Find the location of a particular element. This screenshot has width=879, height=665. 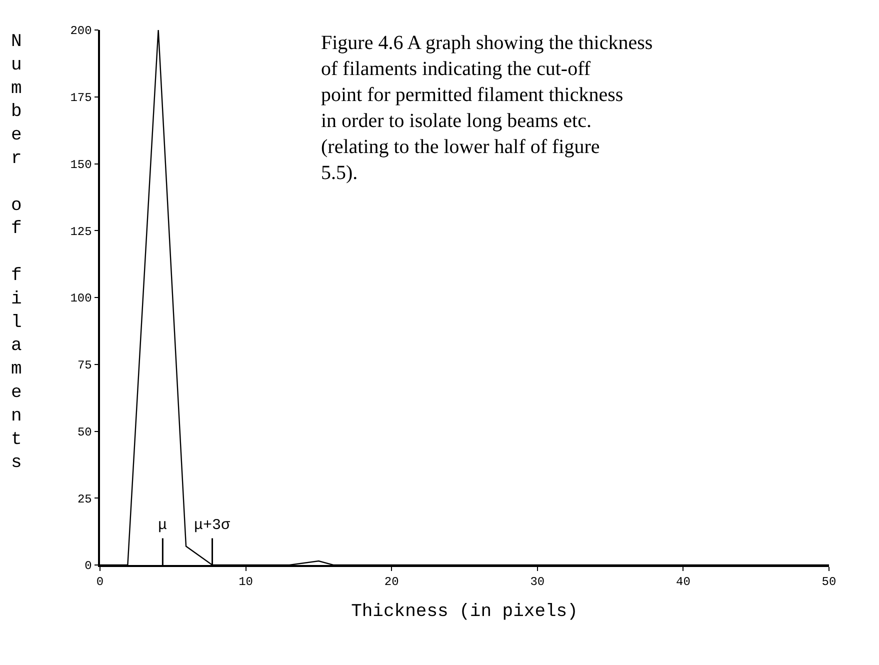

y-tick-label: 75 is located at coordinates (84, 365).